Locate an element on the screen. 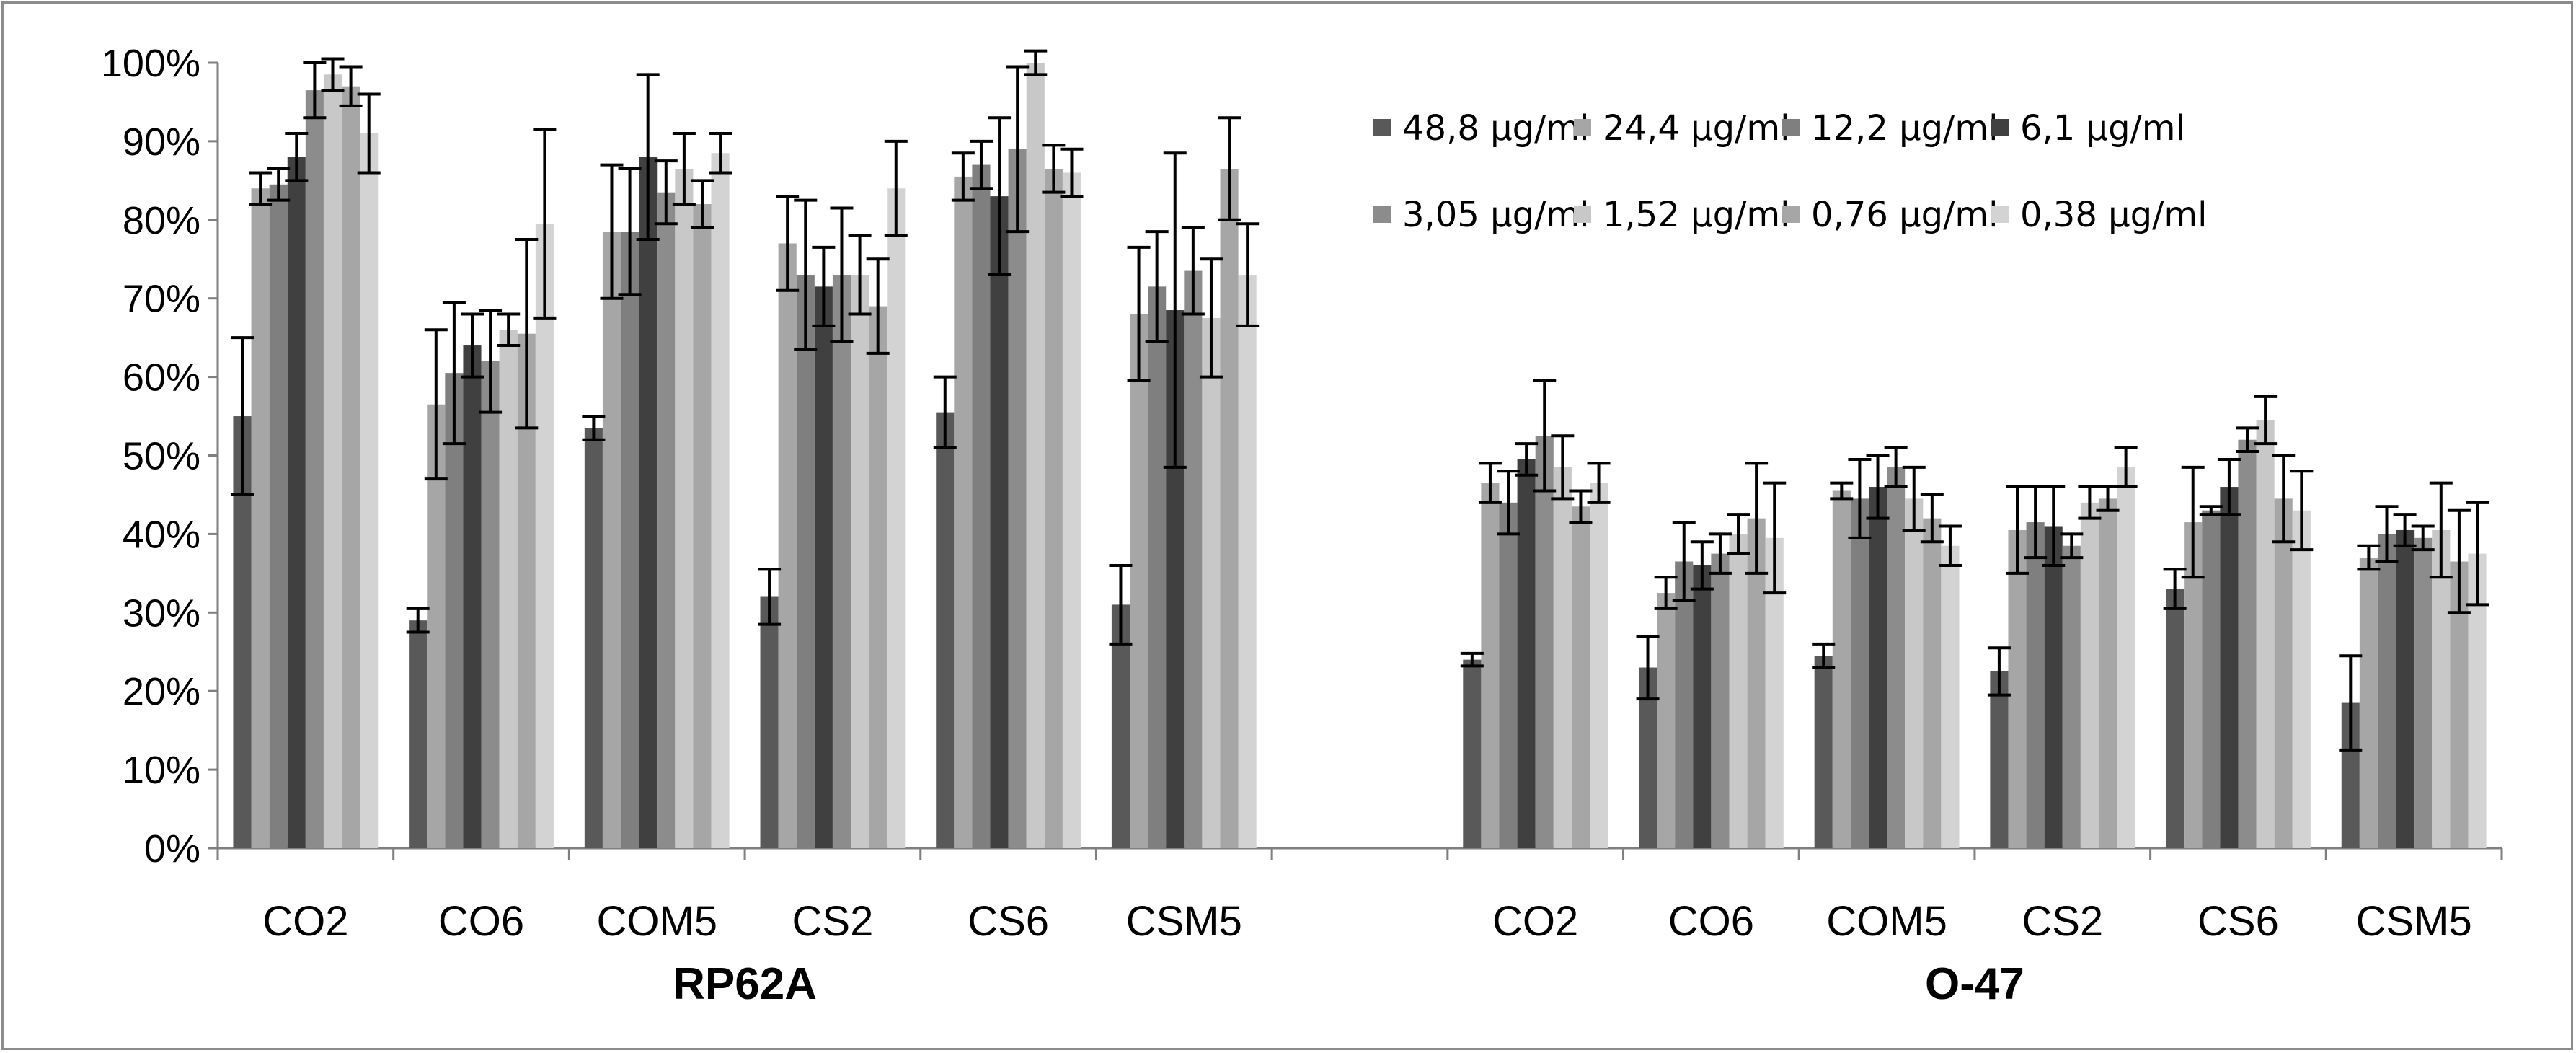 The image size is (2576, 1053). y-tick-label: 50% is located at coordinates (161, 456).